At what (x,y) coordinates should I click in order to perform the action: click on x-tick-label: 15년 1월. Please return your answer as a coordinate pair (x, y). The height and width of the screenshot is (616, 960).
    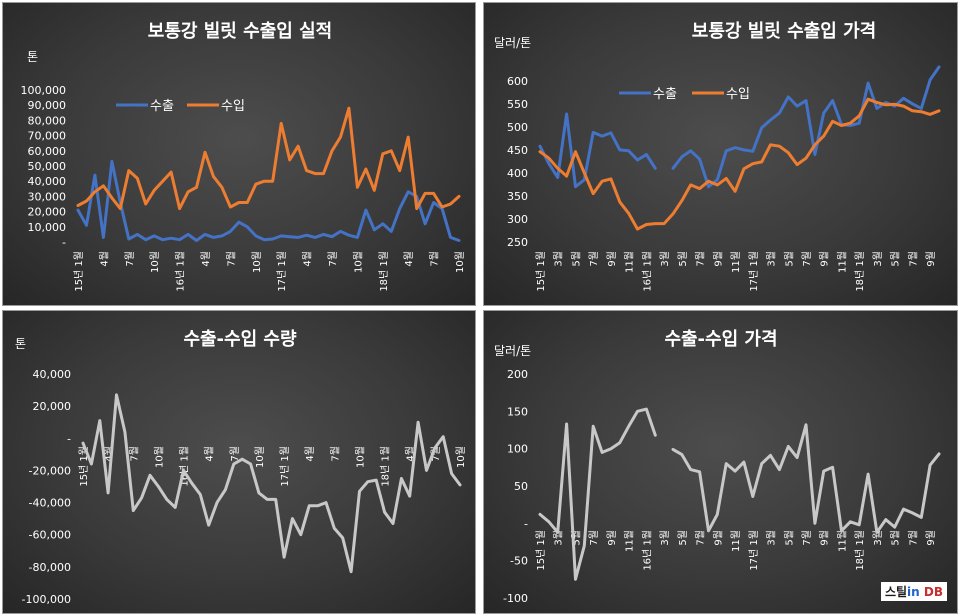
    Looking at the image, I should click on (541, 271).